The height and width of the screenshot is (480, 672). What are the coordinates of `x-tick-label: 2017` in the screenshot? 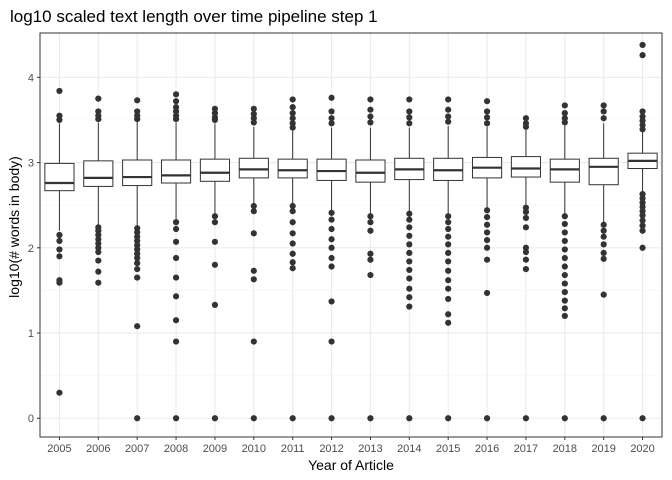 It's located at (526, 449).